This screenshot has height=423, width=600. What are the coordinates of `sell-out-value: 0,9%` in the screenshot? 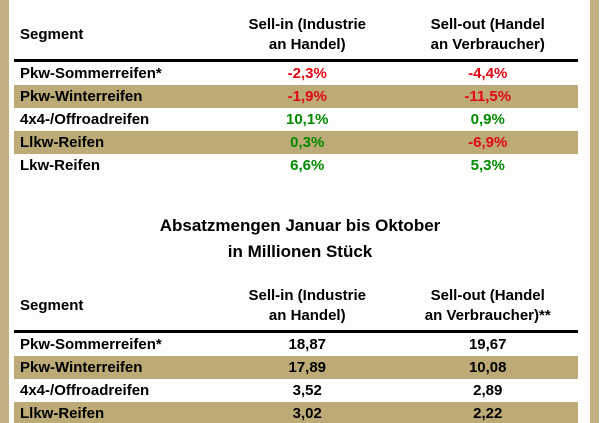 It's located at (487, 119).